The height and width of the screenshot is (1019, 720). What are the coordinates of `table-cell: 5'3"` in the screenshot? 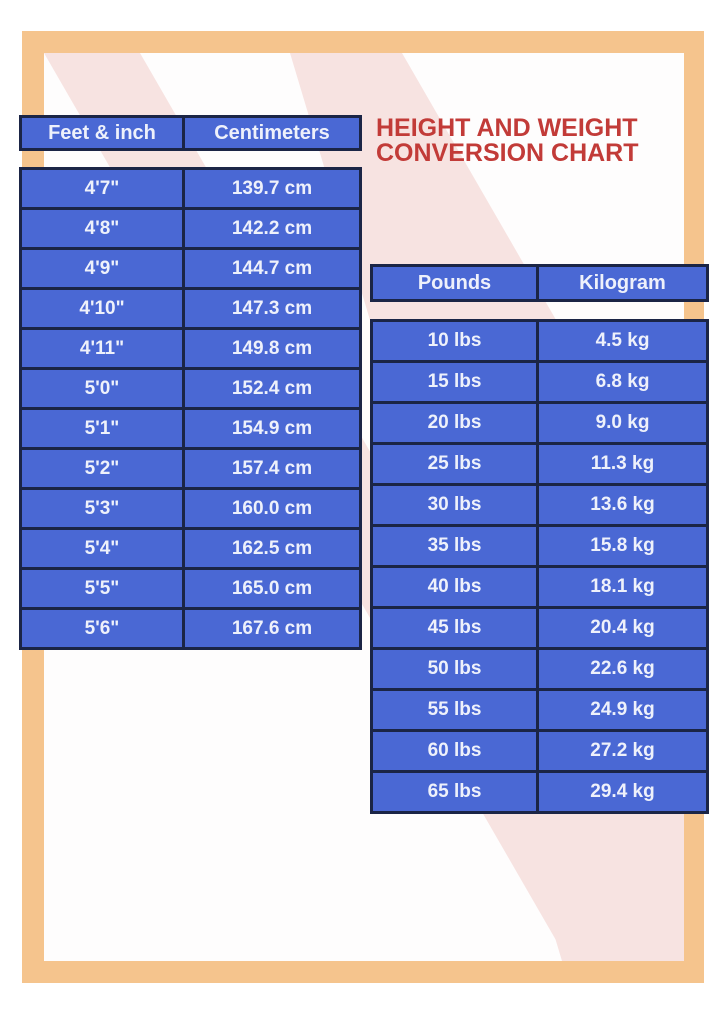 It's located at (102, 508).